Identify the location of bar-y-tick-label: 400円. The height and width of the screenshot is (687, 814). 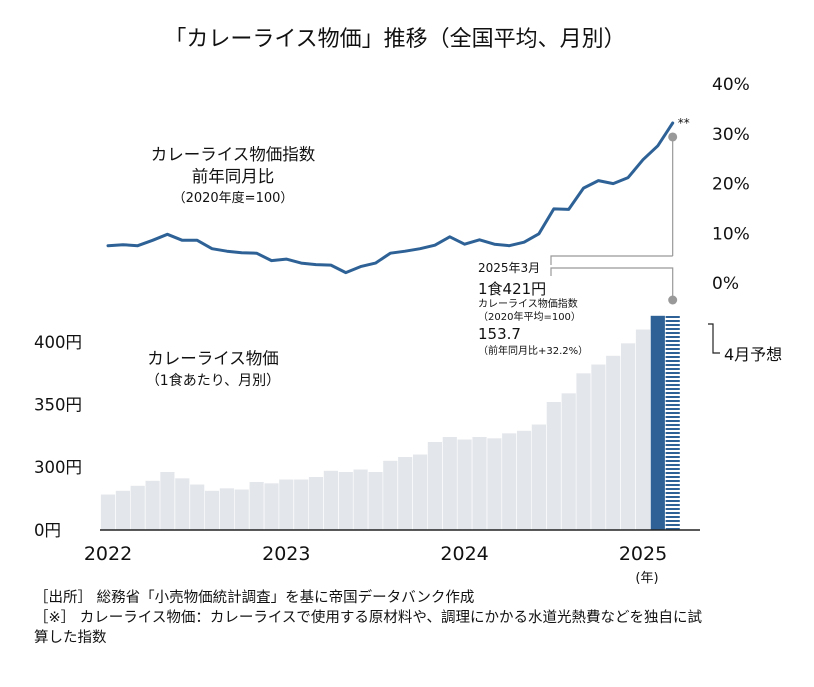
(58, 342).